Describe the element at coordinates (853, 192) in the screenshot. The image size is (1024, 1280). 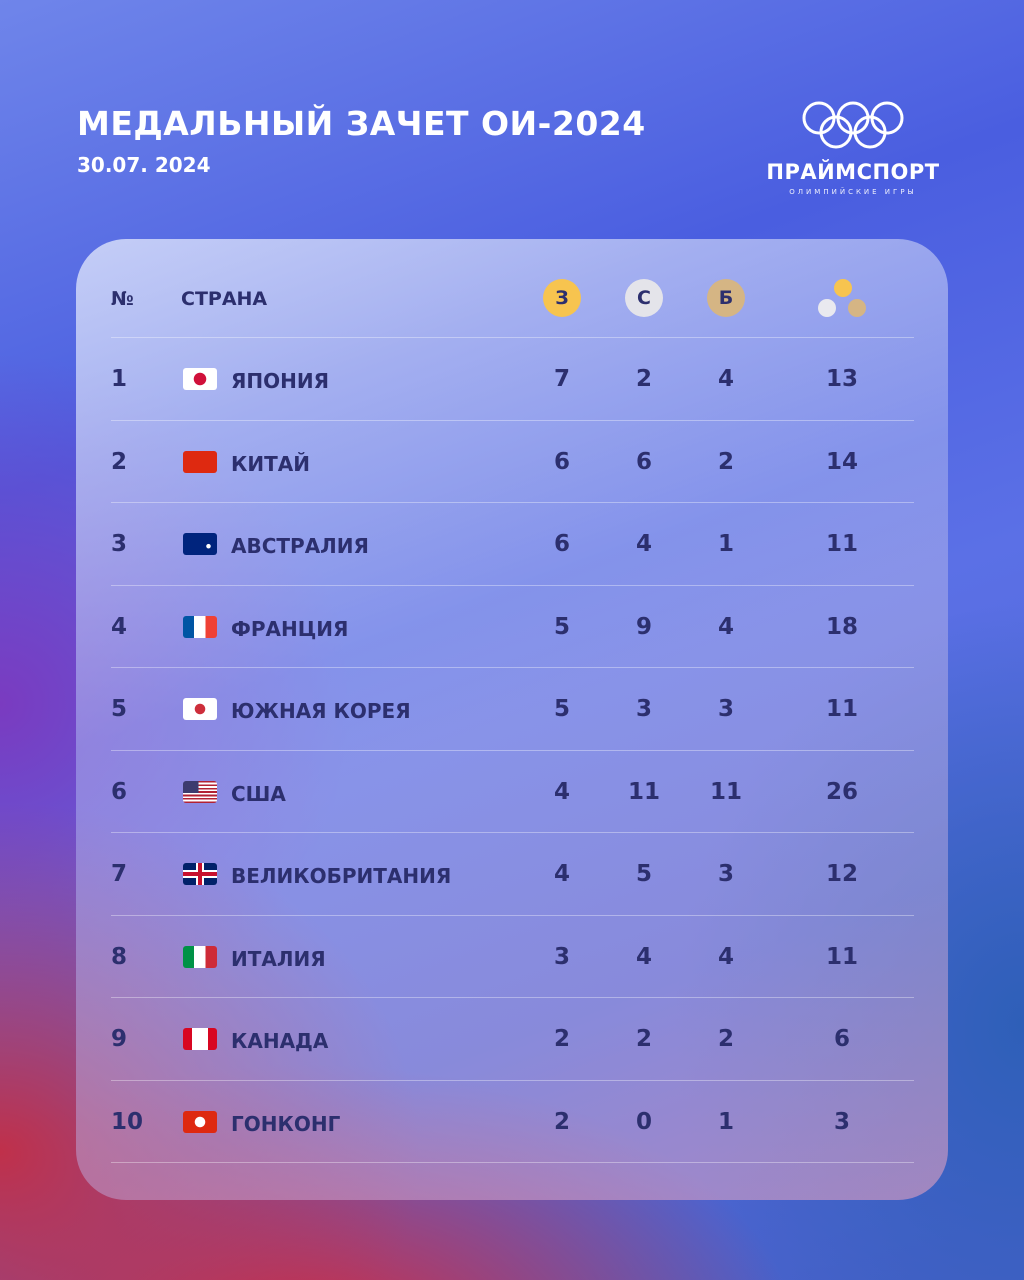
I see `brand-subtitle: ОЛИМПИЙСКИЕ ИГРЫ` at that location.